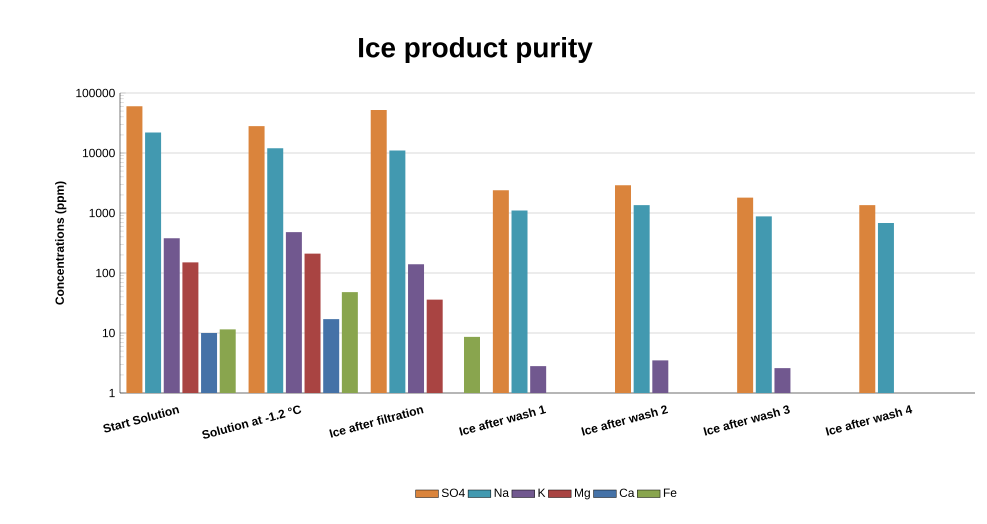  Describe the element at coordinates (476, 50) in the screenshot. I see `chart-title: Ice product purity` at that location.